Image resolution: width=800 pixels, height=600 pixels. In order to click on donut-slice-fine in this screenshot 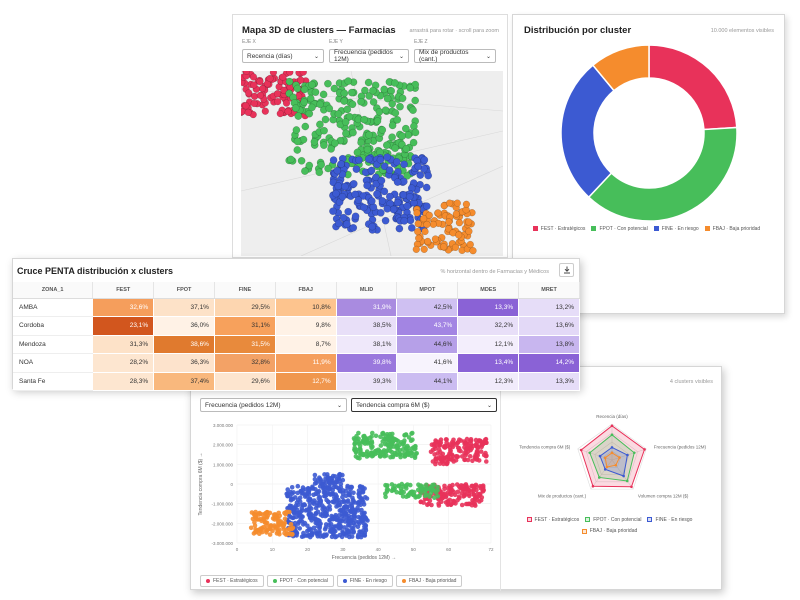, I will do `click(587, 131)`.